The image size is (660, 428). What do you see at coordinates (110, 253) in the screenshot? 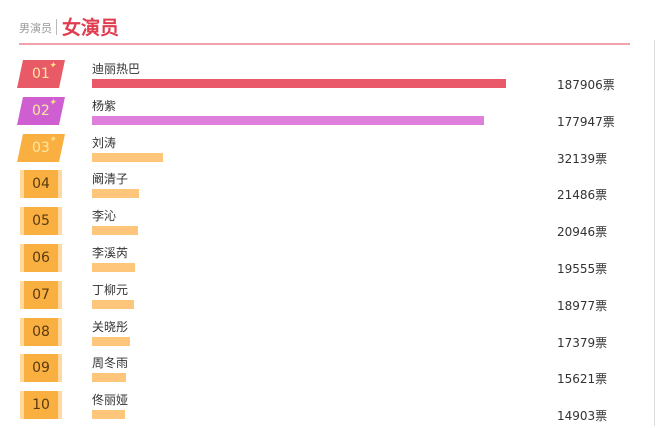
I see `actress-name: 李溪芮` at bounding box center [110, 253].